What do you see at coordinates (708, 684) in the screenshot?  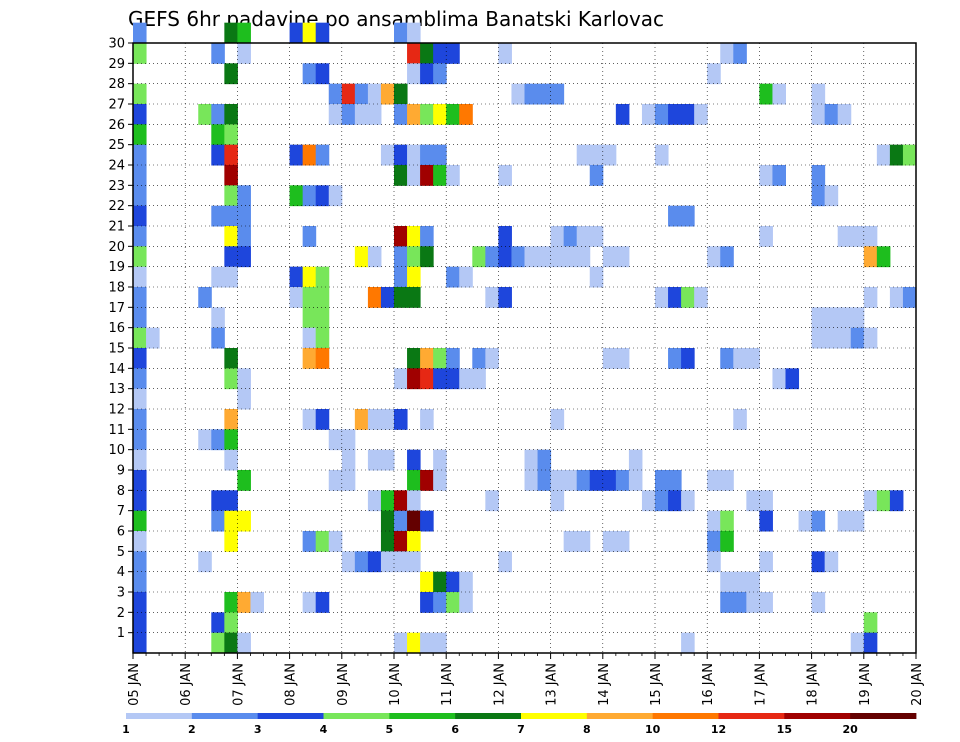 I see `x-tick-label: 16 JAN` at bounding box center [708, 684].